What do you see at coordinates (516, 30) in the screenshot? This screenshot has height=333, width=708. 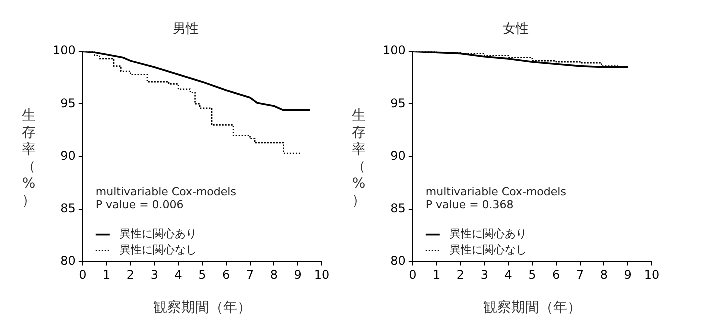 I see `chart-title: 女性` at bounding box center [516, 30].